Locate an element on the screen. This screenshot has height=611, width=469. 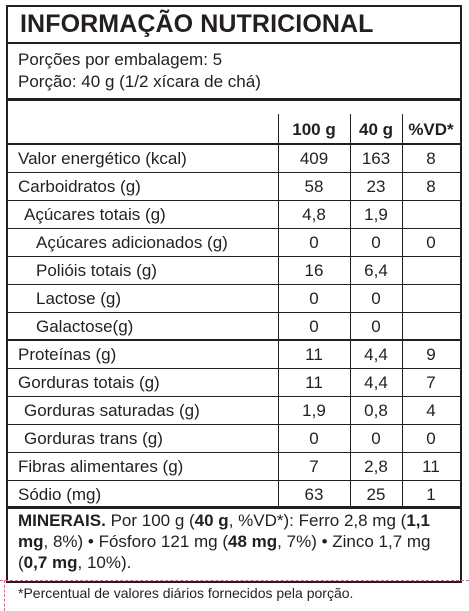
minerals-phosphorus-portion: 48 mg is located at coordinates (253, 541).